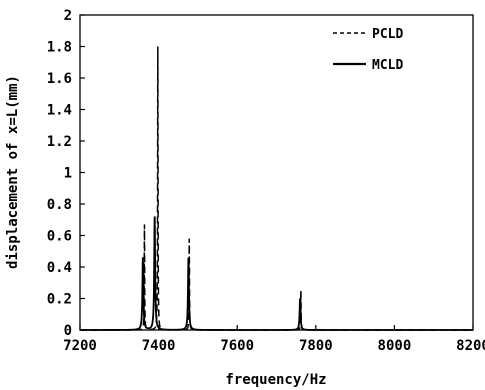 The image size is (485, 390). I want to click on legend: PCLD MCLD, so click(368, 50).